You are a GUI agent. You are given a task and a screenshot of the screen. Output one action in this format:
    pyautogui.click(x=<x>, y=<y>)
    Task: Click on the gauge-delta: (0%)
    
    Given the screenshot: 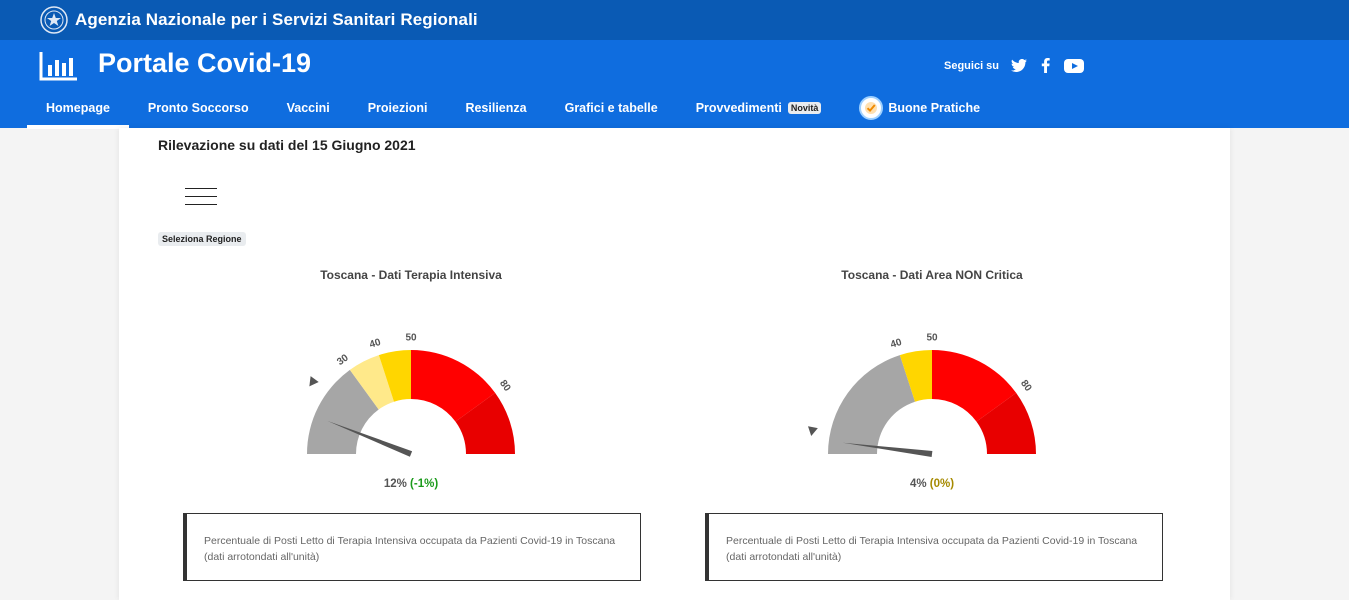 What is the action you would take?
    pyautogui.click(x=942, y=484)
    